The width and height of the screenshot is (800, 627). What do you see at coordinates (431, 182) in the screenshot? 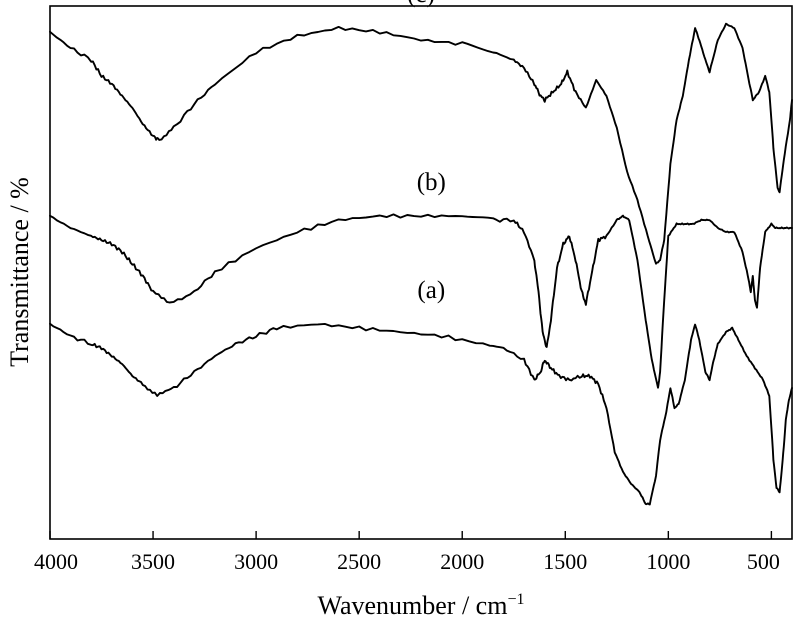
I see `series-label-b: (b)` at bounding box center [431, 182].